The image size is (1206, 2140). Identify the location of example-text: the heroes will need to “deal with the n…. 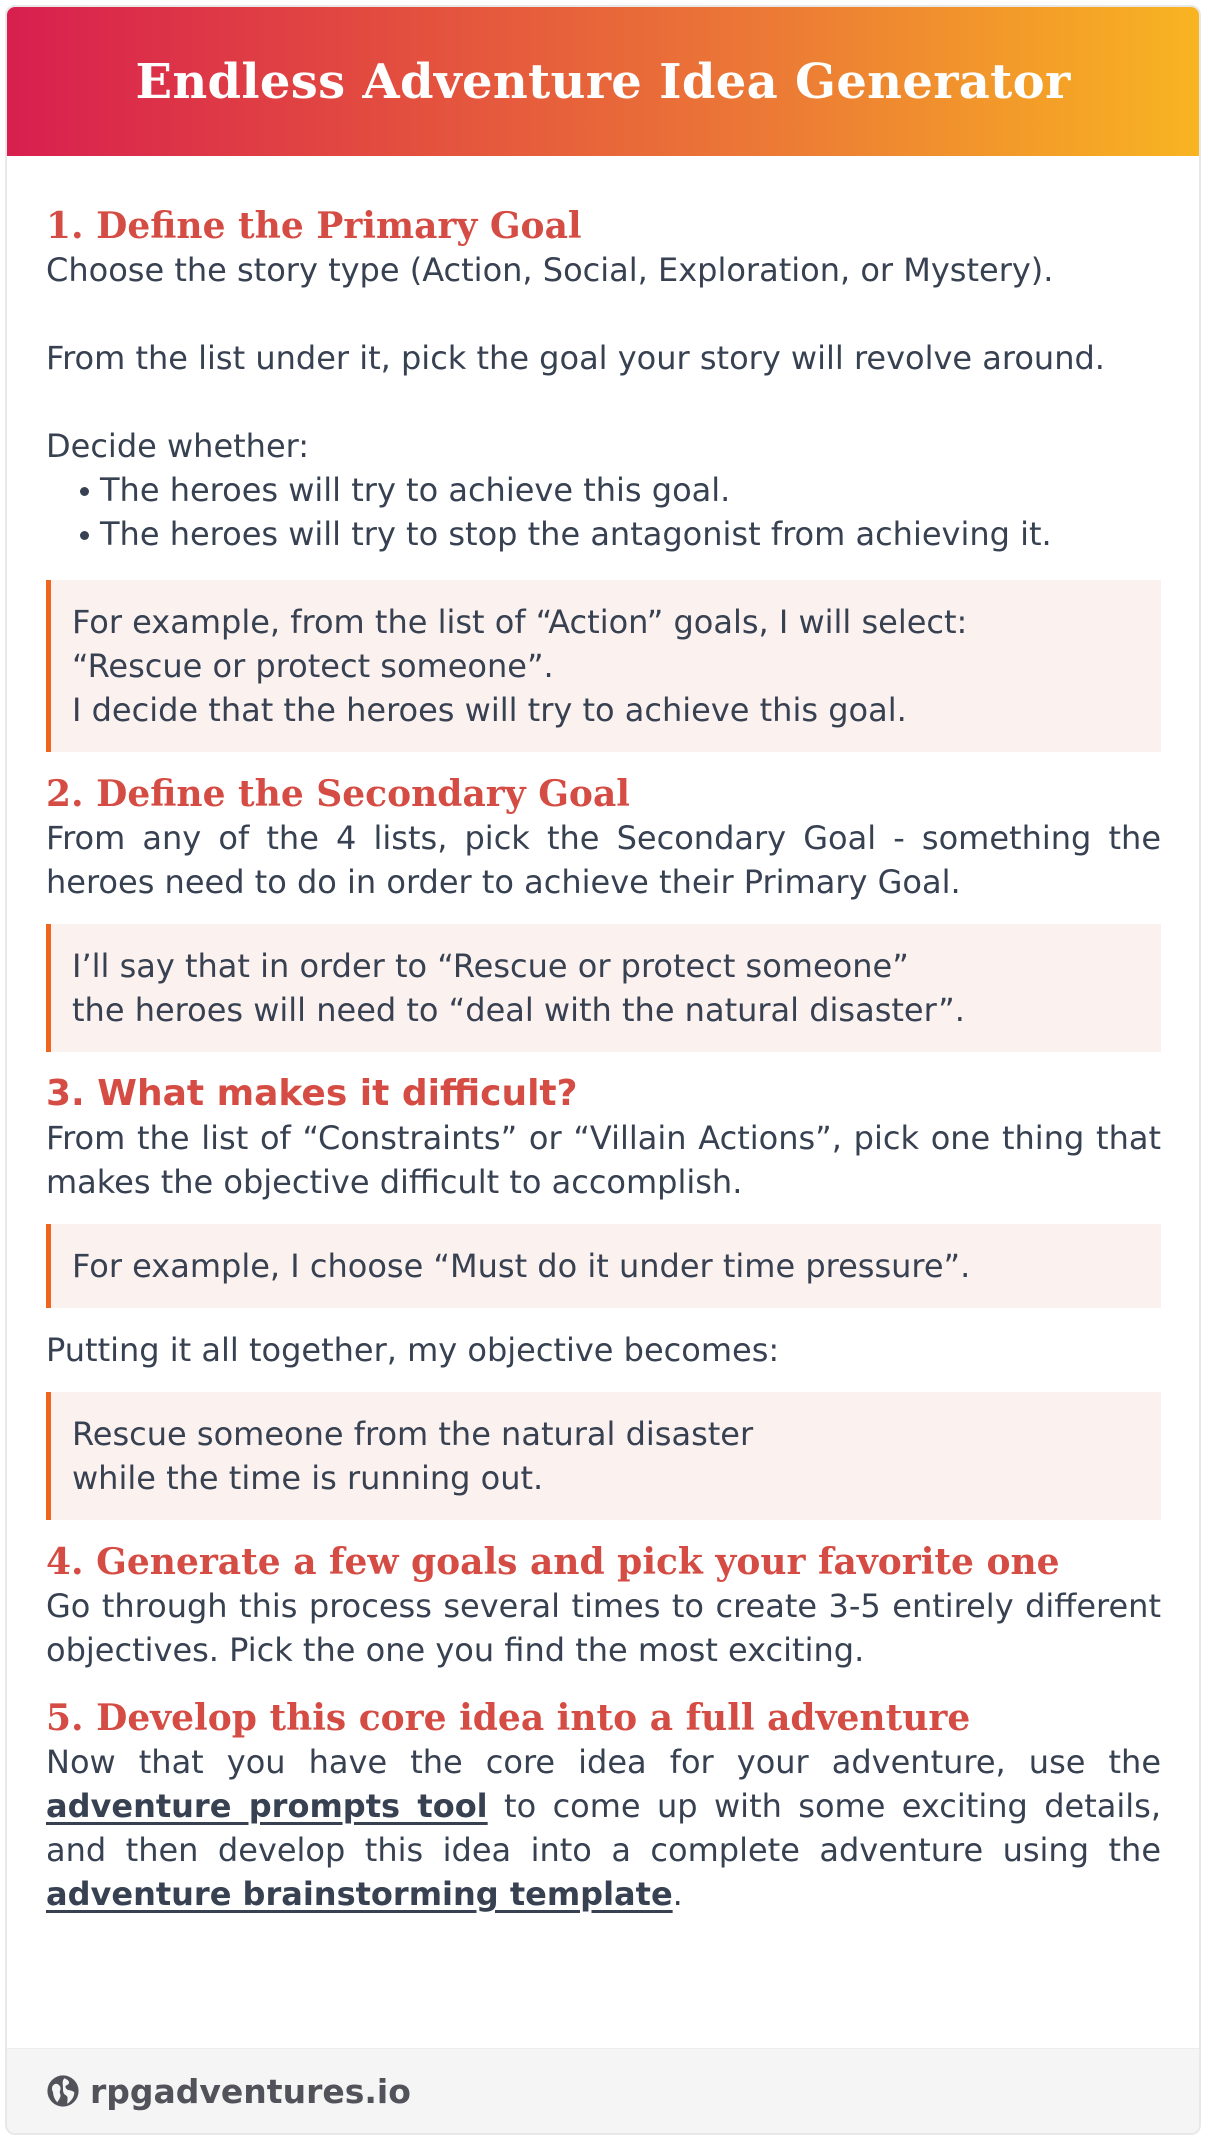
(518, 1010).